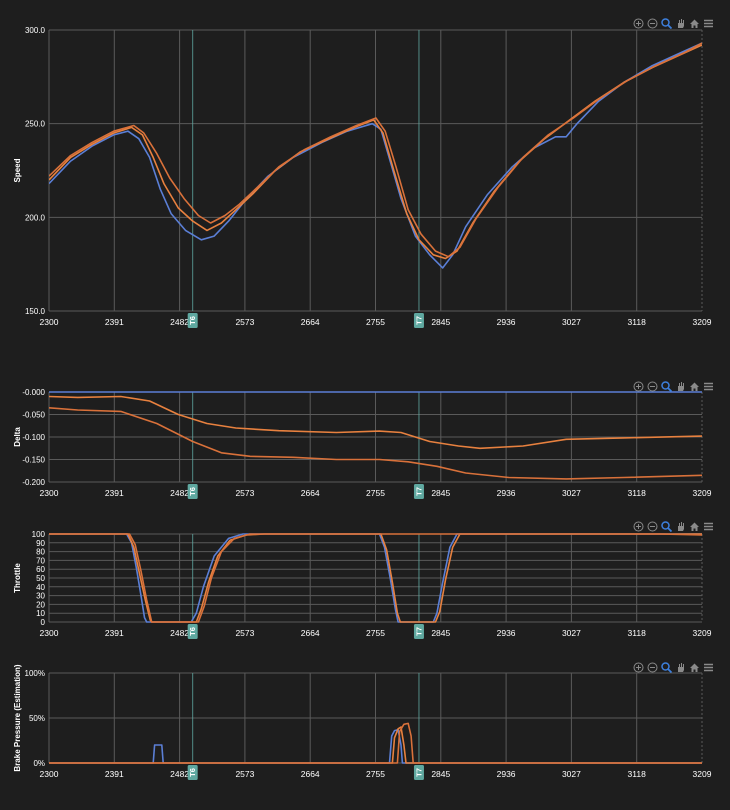 The image size is (730, 810). What do you see at coordinates (17, 578) in the screenshot?
I see `y-axis-label: Throttle` at bounding box center [17, 578].